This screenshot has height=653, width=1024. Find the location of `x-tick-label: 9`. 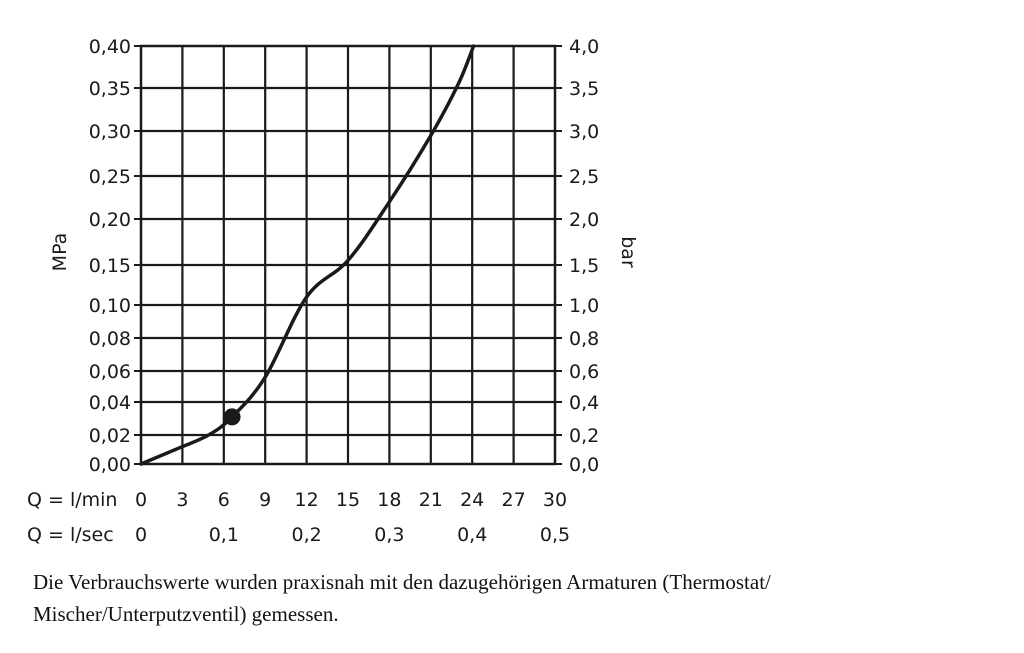

x-tick-label: 9 is located at coordinates (265, 500).